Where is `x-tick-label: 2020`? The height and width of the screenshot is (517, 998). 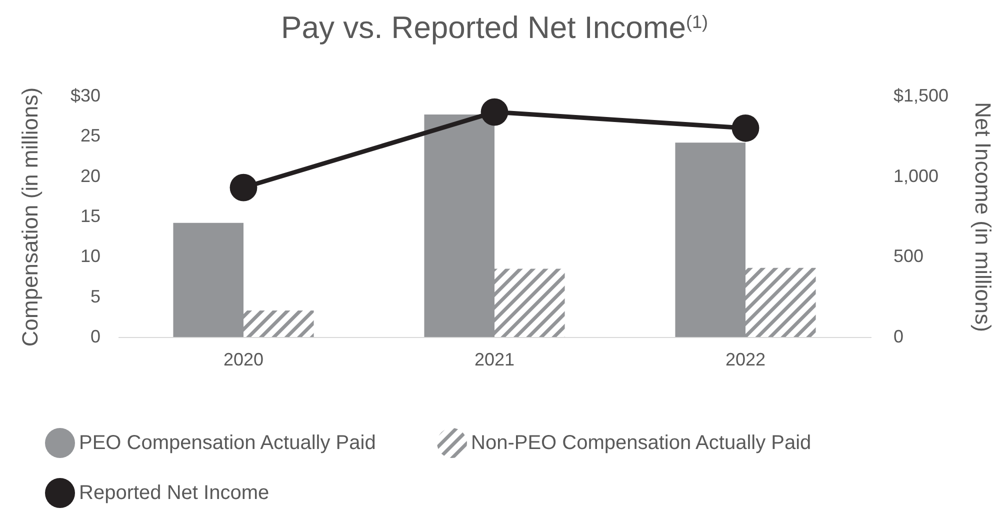 x-tick-label: 2020 is located at coordinates (243, 360).